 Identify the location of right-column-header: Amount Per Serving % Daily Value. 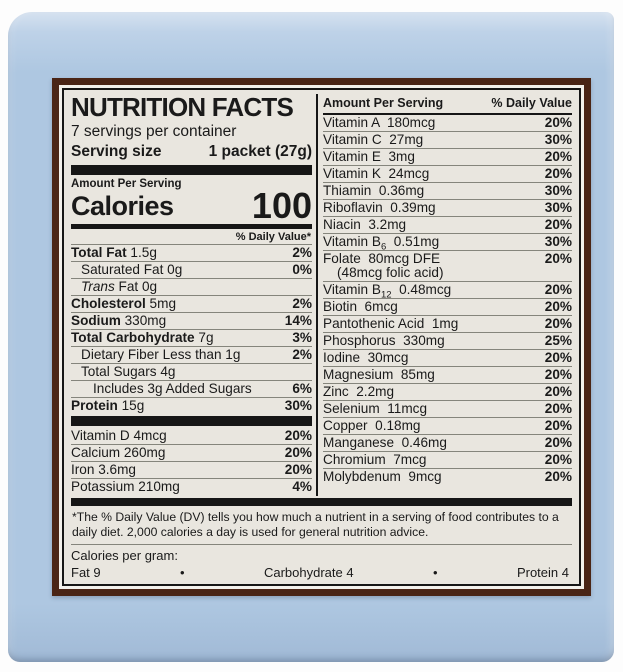
(447, 104).